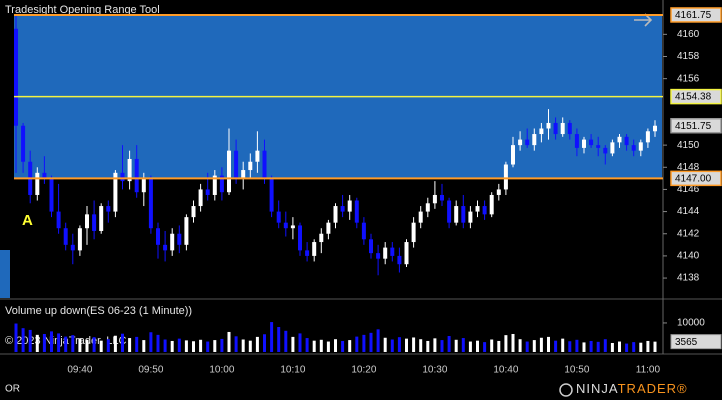  Describe the element at coordinates (292, 370) in the screenshot. I see `x-tick-label: 10:10` at that location.